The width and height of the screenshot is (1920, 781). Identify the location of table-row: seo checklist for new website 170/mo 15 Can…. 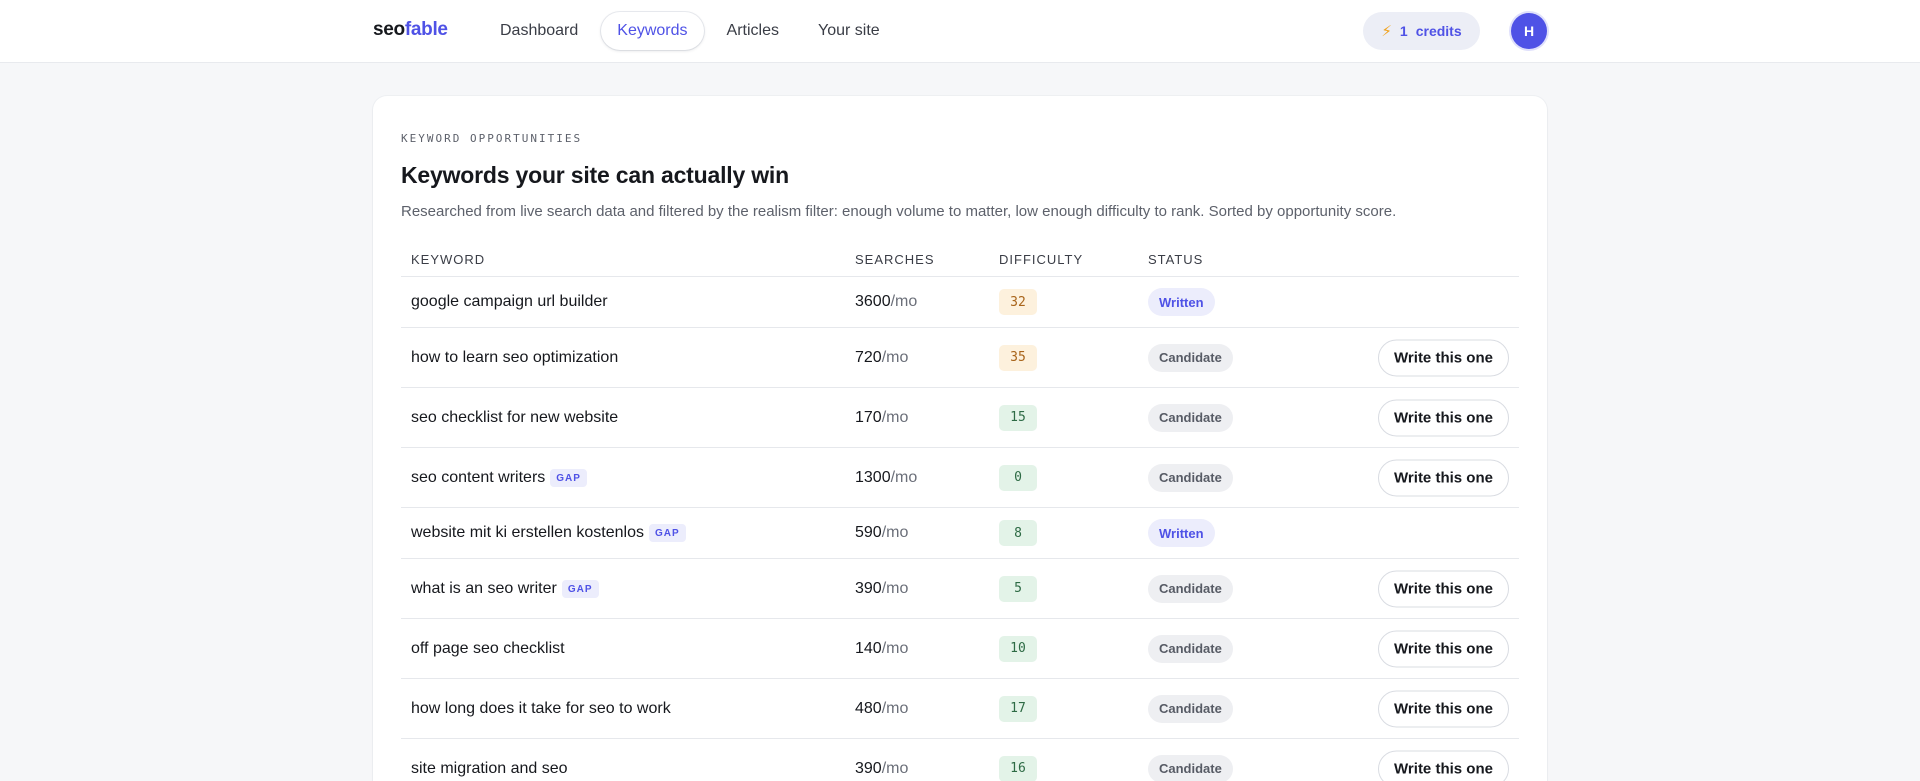
(960, 418).